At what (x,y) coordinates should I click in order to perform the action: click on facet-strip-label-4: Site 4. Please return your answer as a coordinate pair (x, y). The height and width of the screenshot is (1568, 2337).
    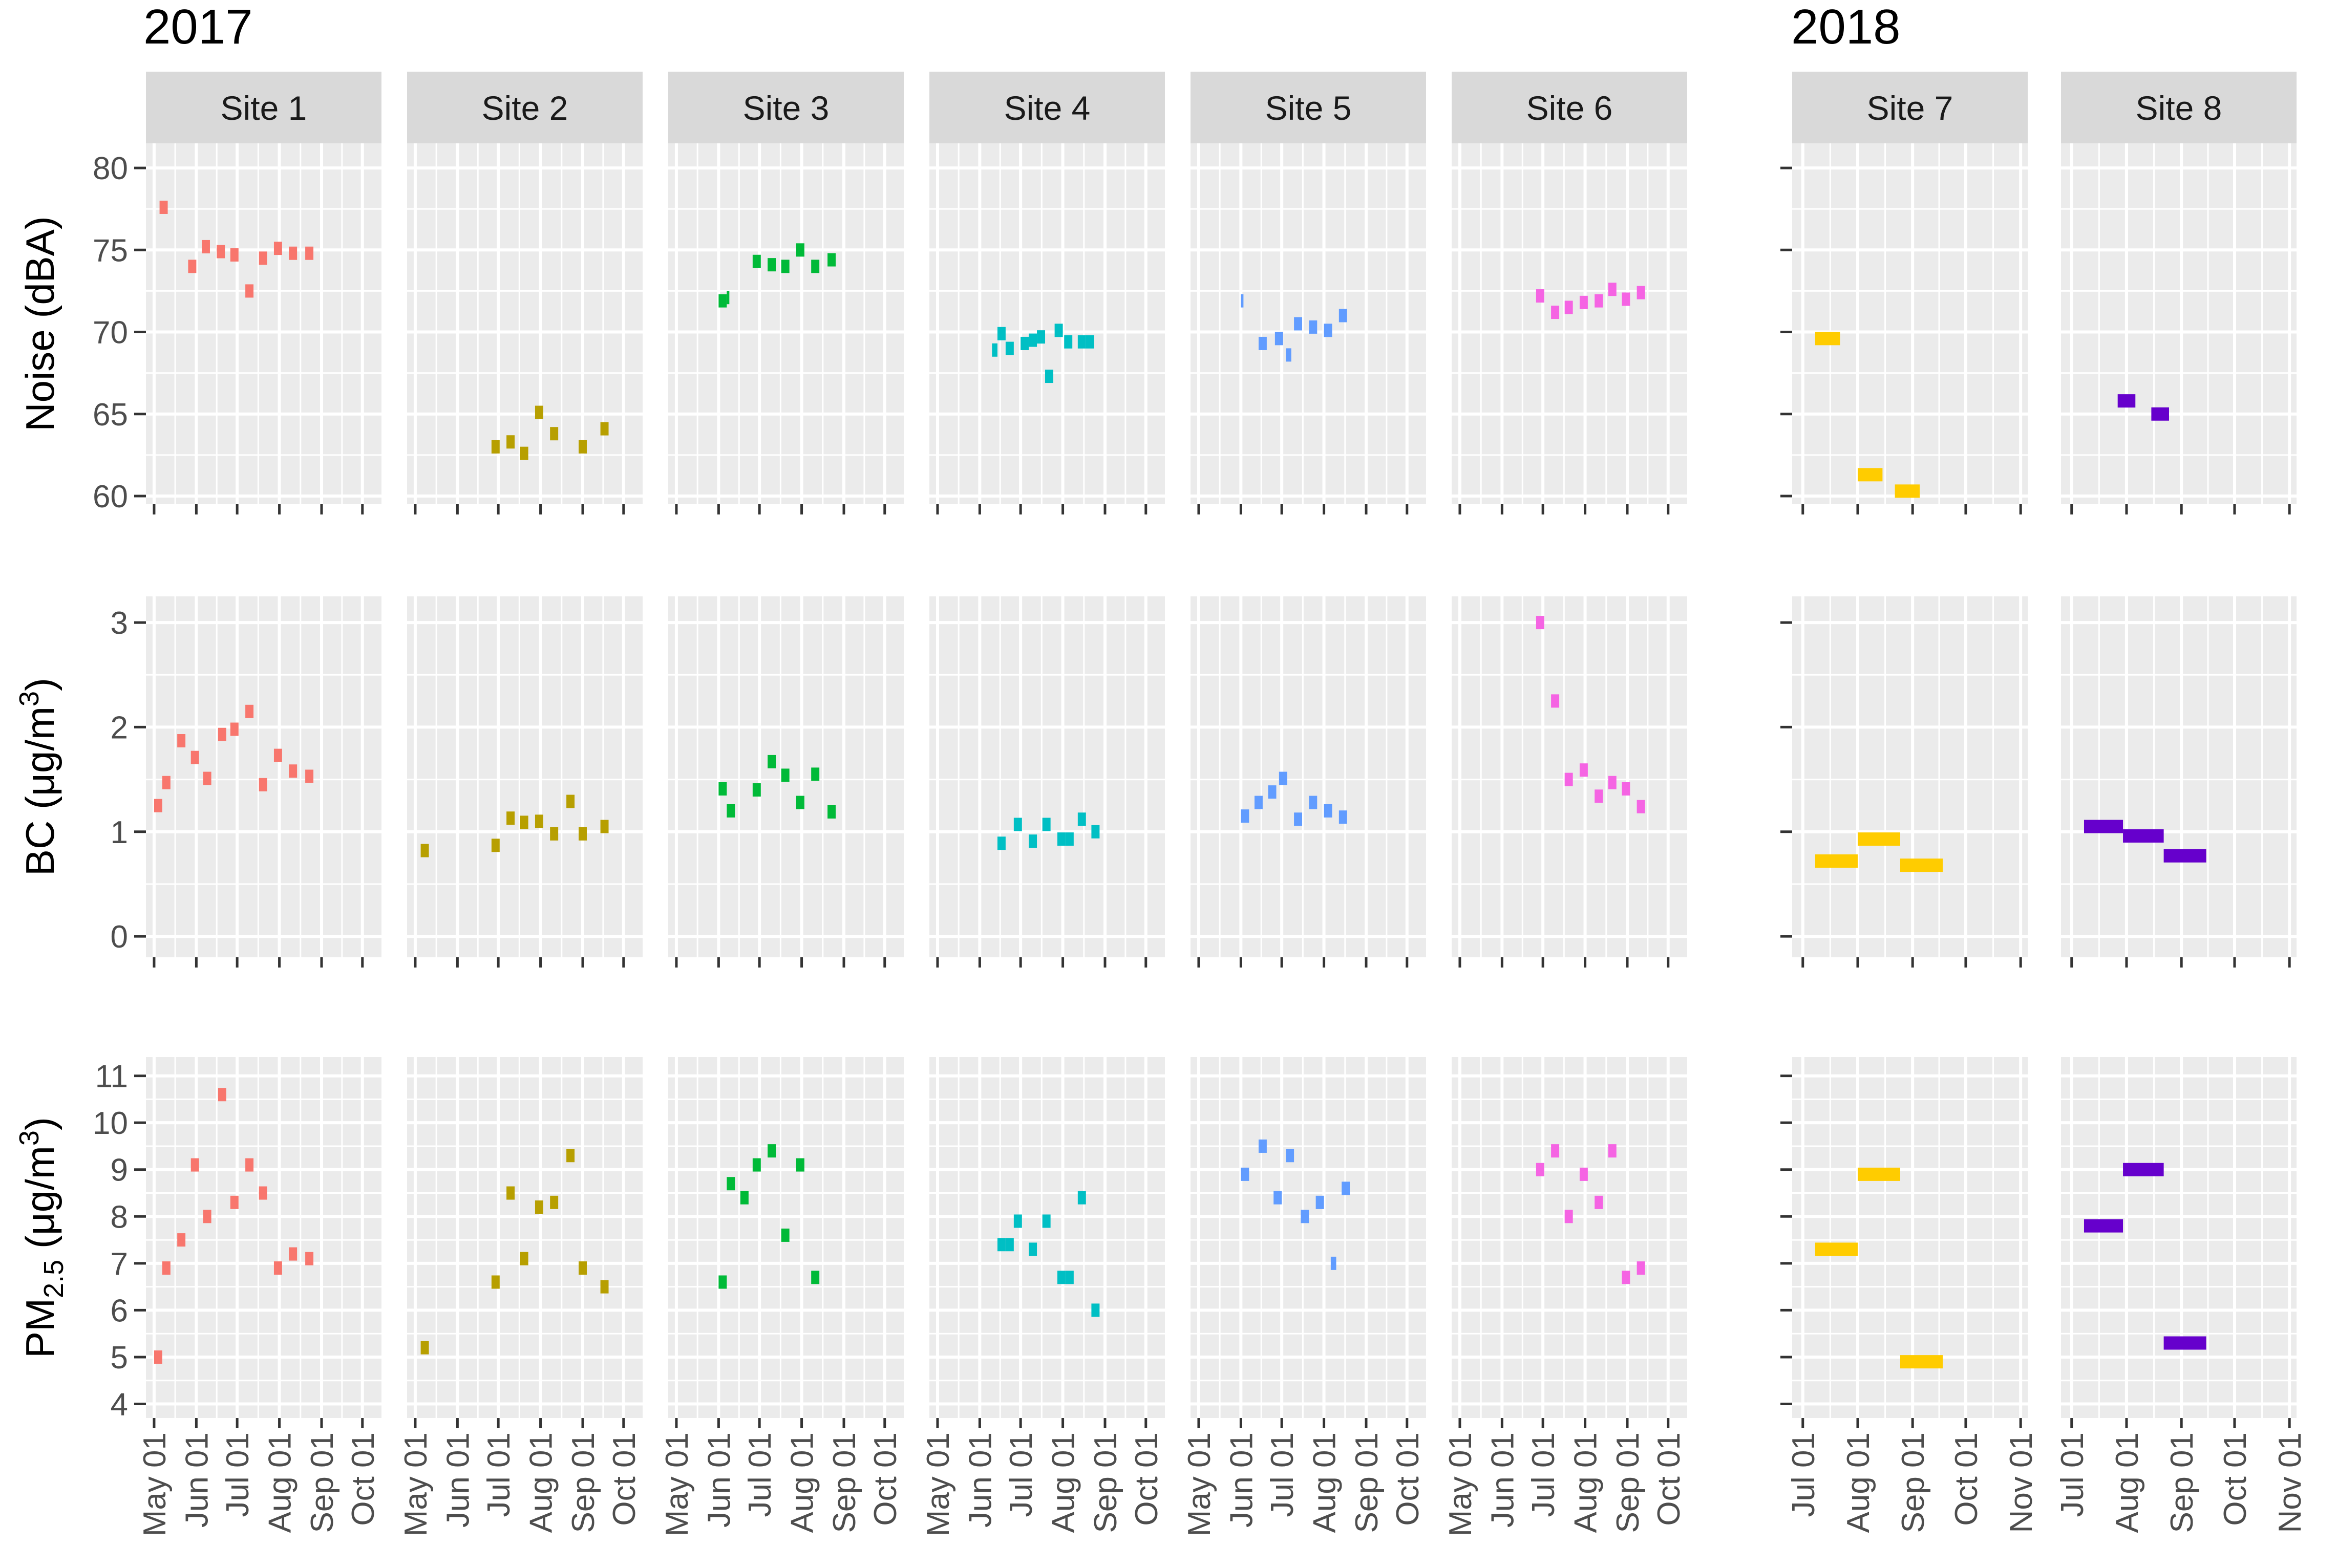
    Looking at the image, I should click on (1047, 108).